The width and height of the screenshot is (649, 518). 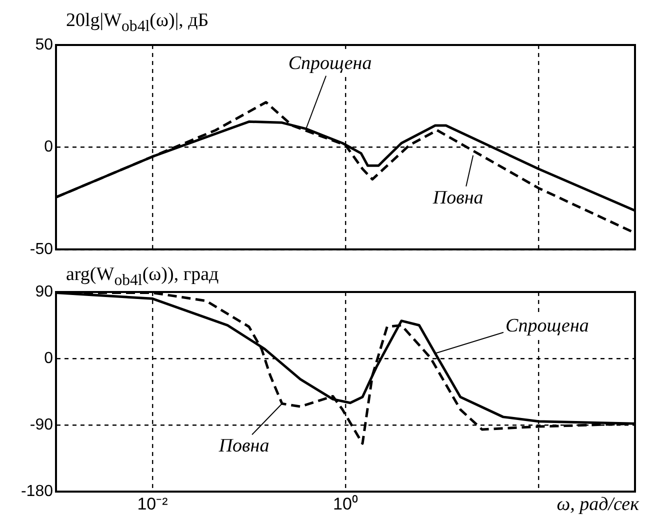 I want to click on y-tick-label: -90, so click(x=42, y=425).